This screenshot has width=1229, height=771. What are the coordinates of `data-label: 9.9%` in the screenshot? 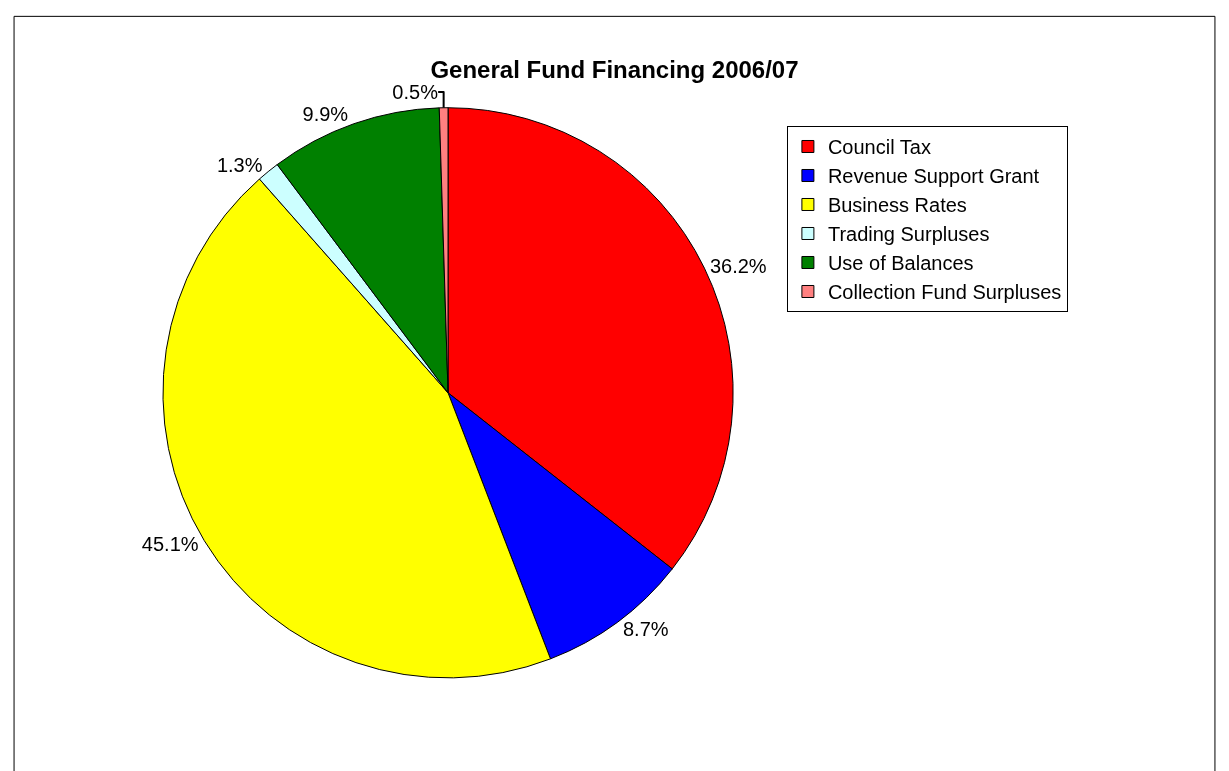 It's located at (325, 113).